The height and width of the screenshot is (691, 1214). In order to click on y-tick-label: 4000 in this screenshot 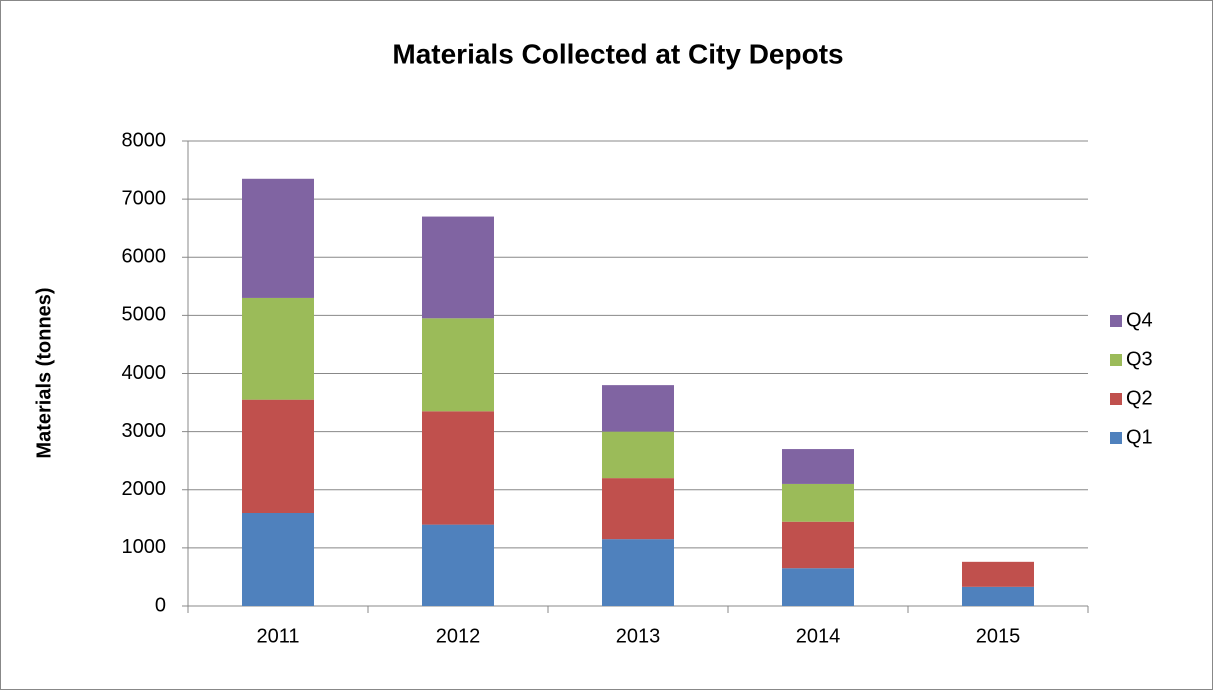, I will do `click(144, 373)`.